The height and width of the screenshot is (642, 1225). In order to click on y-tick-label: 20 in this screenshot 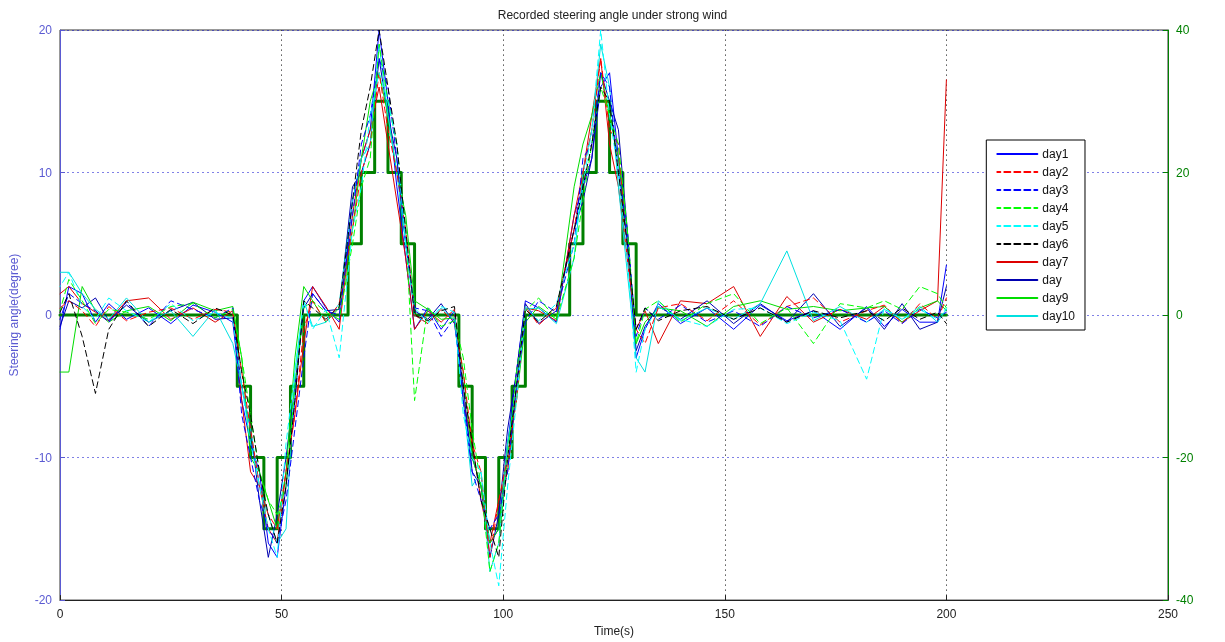, I will do `click(45, 30)`.